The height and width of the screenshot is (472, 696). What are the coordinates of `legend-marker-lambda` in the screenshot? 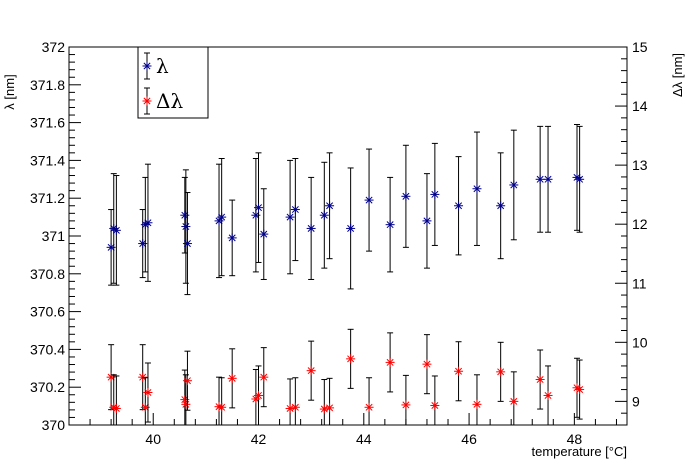 It's located at (147, 66).